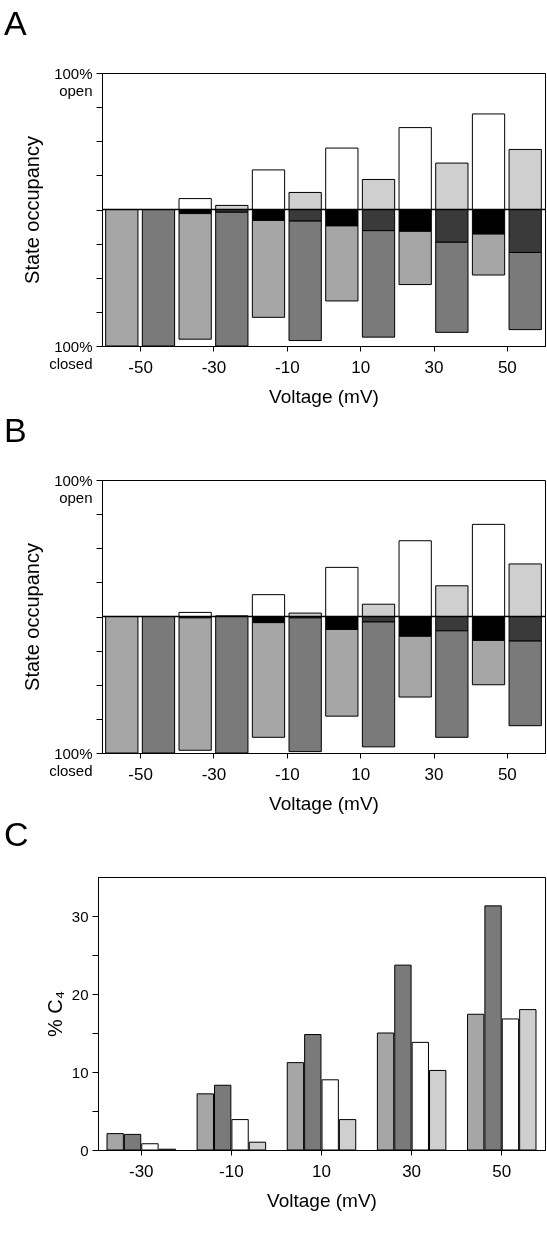 This screenshot has width=547, height=1235. What do you see at coordinates (80, 916) in the screenshot?
I see `y-tick-label: 30` at bounding box center [80, 916].